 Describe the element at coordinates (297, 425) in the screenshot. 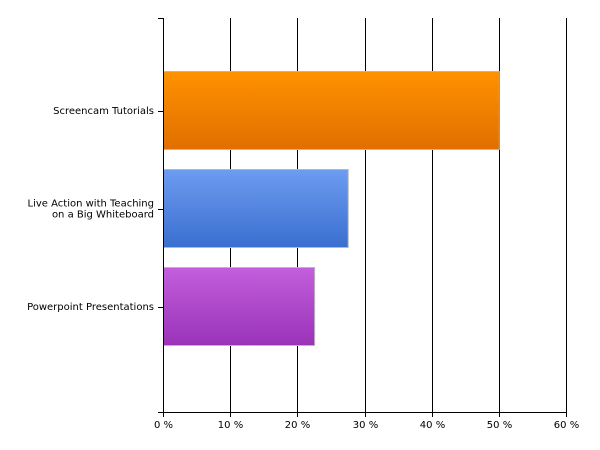

I see `x-tick-label-20: 20 %` at that location.